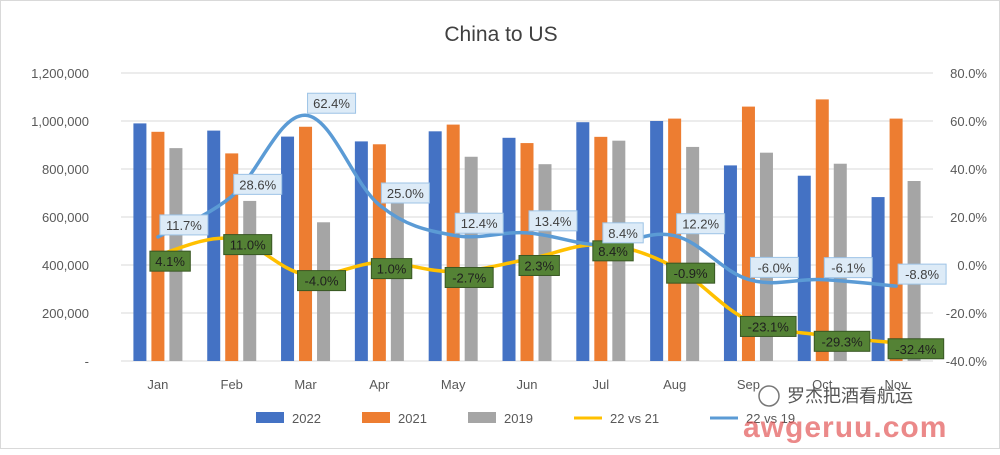  What do you see at coordinates (968, 169) in the screenshot?
I see `y-right-tick-label: 40.0%` at bounding box center [968, 169].